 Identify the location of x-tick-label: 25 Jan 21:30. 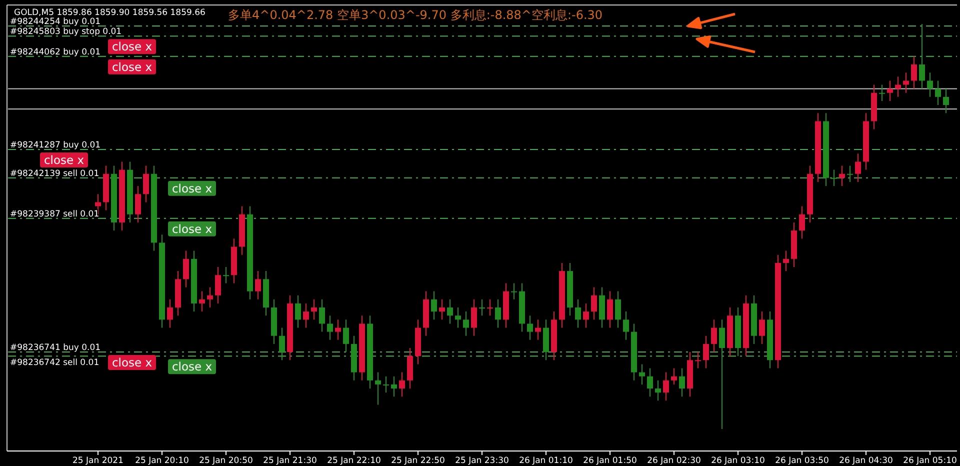
(290, 461).